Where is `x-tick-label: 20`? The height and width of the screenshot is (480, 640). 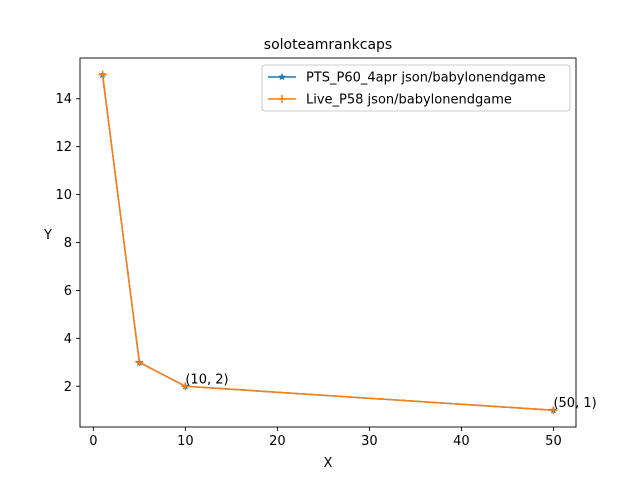
x-tick-label: 20 is located at coordinates (277, 441).